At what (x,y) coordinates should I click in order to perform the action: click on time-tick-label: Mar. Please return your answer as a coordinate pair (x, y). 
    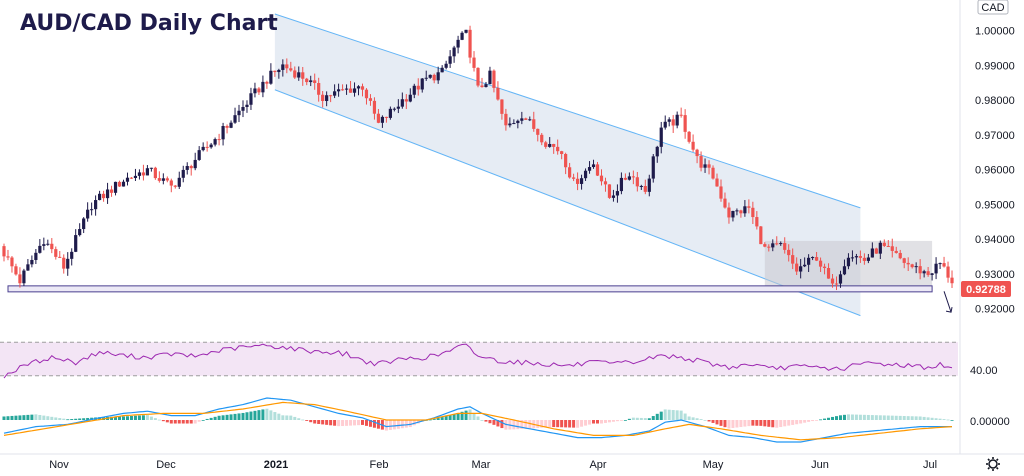
    Looking at the image, I should click on (481, 465).